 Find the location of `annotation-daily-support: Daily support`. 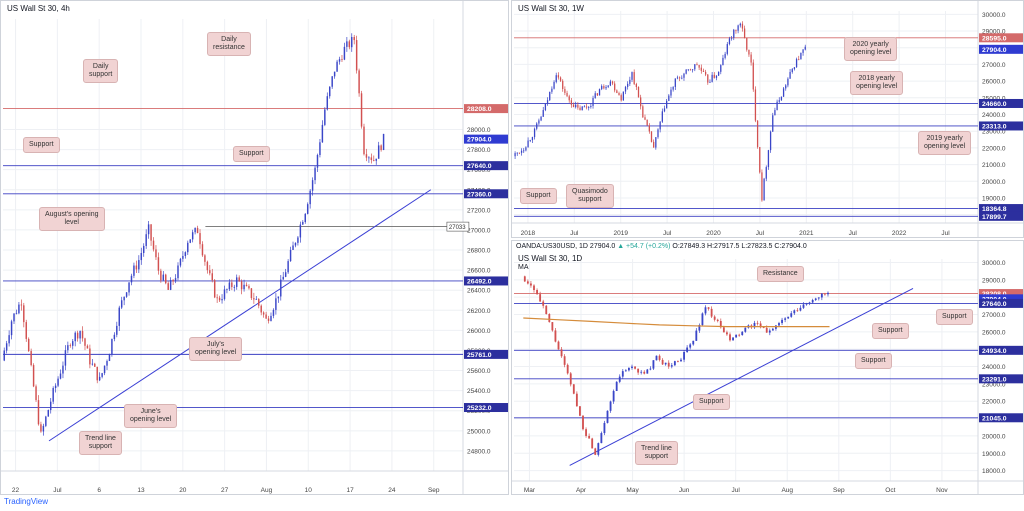

annotation-daily-support: Daily support is located at coordinates (101, 71).